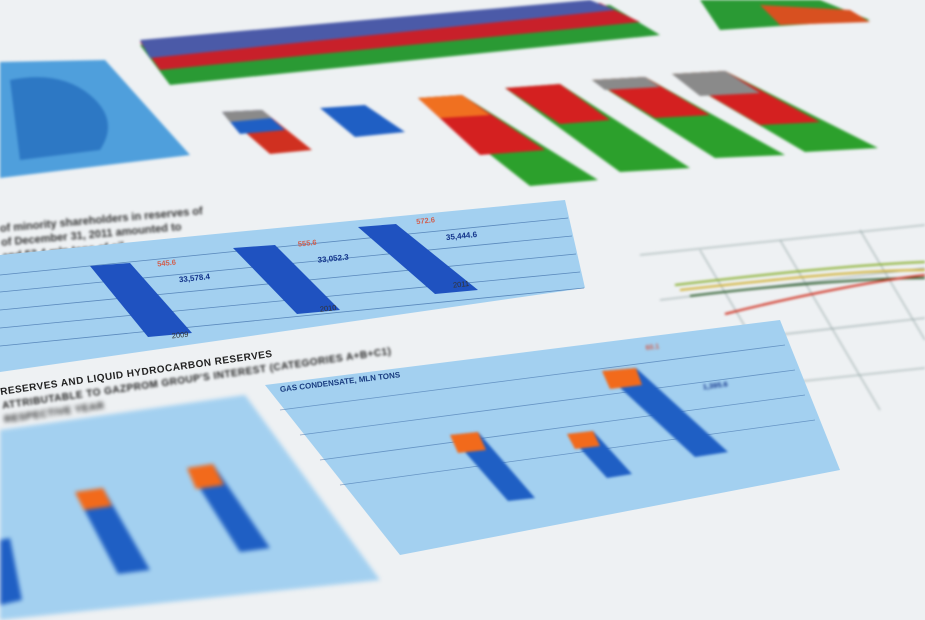 The height and width of the screenshot is (620, 925). Describe the element at coordinates (190, 507) in the screenshot. I see `bottom-left-chart` at that location.